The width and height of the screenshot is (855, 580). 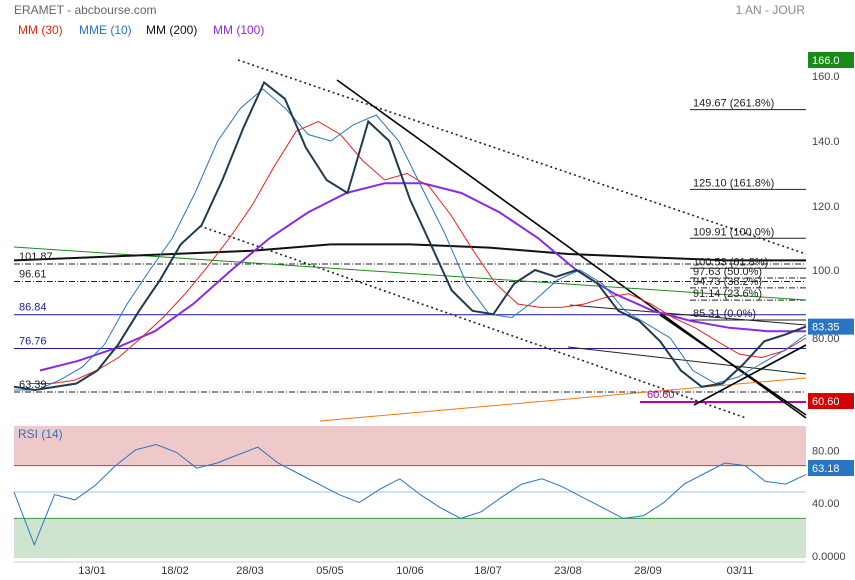 What do you see at coordinates (826, 504) in the screenshot?
I see `rsi-tick-label: 40.00` at bounding box center [826, 504].